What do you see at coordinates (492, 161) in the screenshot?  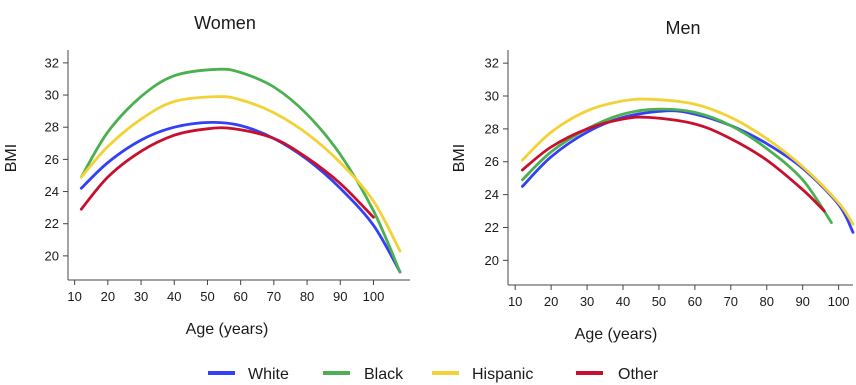 I see `men-y-tick-label: 26` at bounding box center [492, 161].